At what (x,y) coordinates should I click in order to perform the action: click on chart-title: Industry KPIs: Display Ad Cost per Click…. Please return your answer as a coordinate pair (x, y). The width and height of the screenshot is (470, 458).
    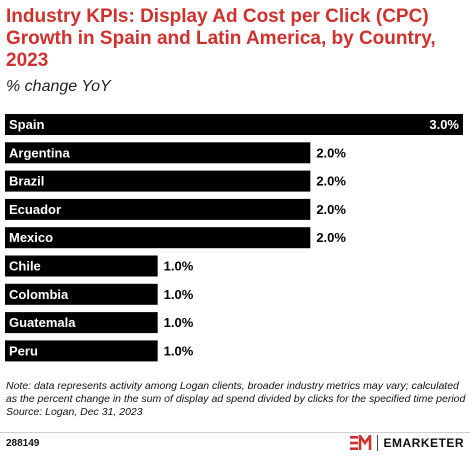
    Looking at the image, I should click on (221, 38).